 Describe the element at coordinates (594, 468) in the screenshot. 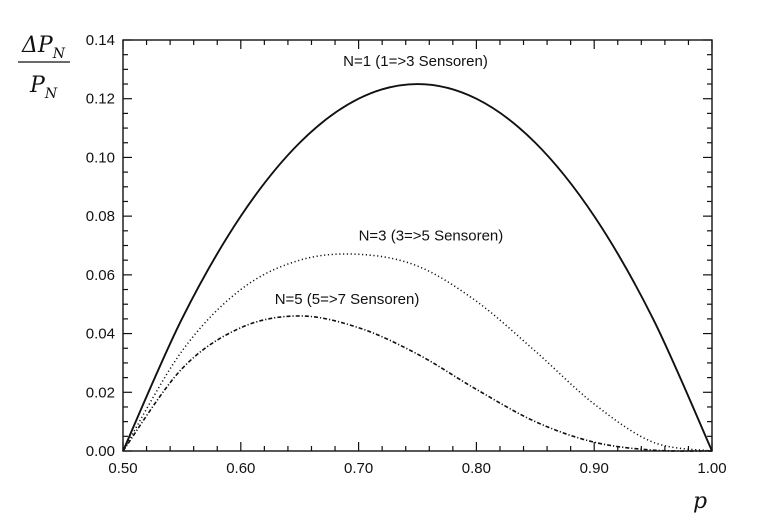

I see `x-tick-label: 0.90` at that location.